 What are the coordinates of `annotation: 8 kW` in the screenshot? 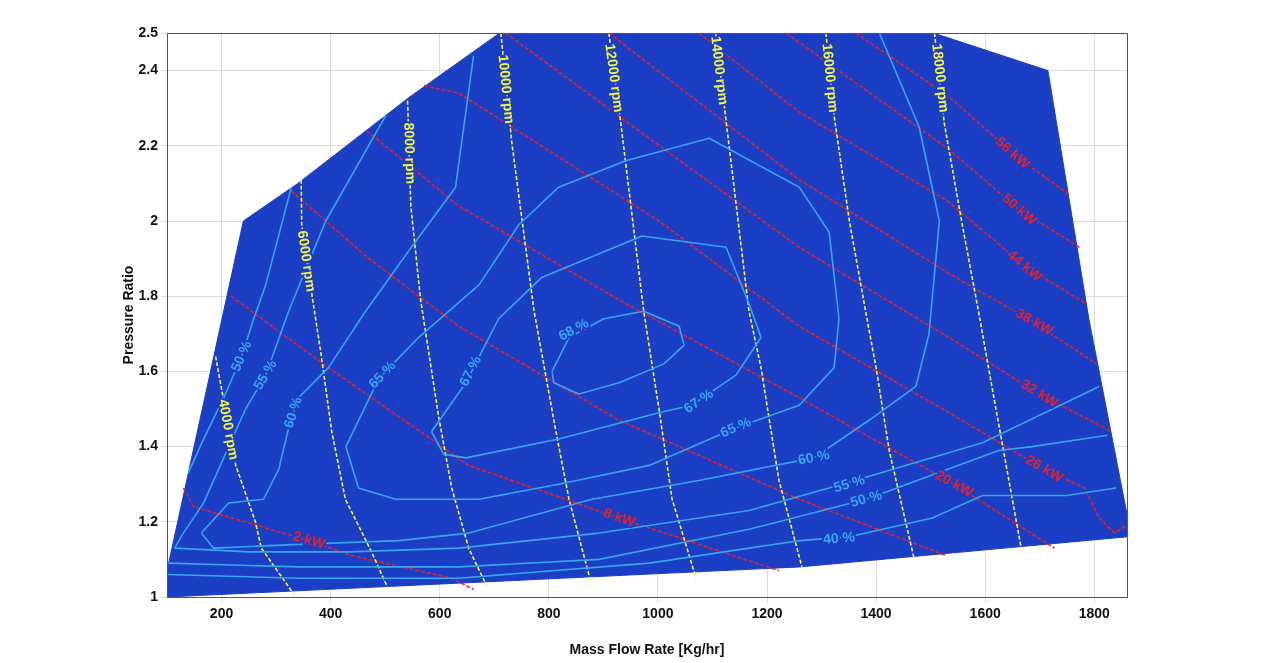 It's located at (620, 517).